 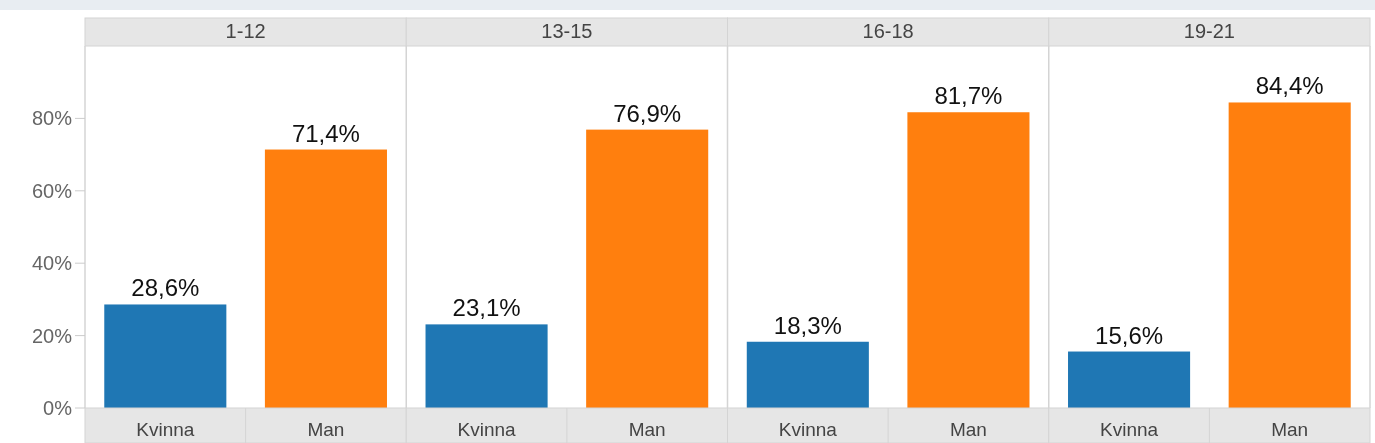 I want to click on y-tick-label: 20%, so click(x=52, y=335).